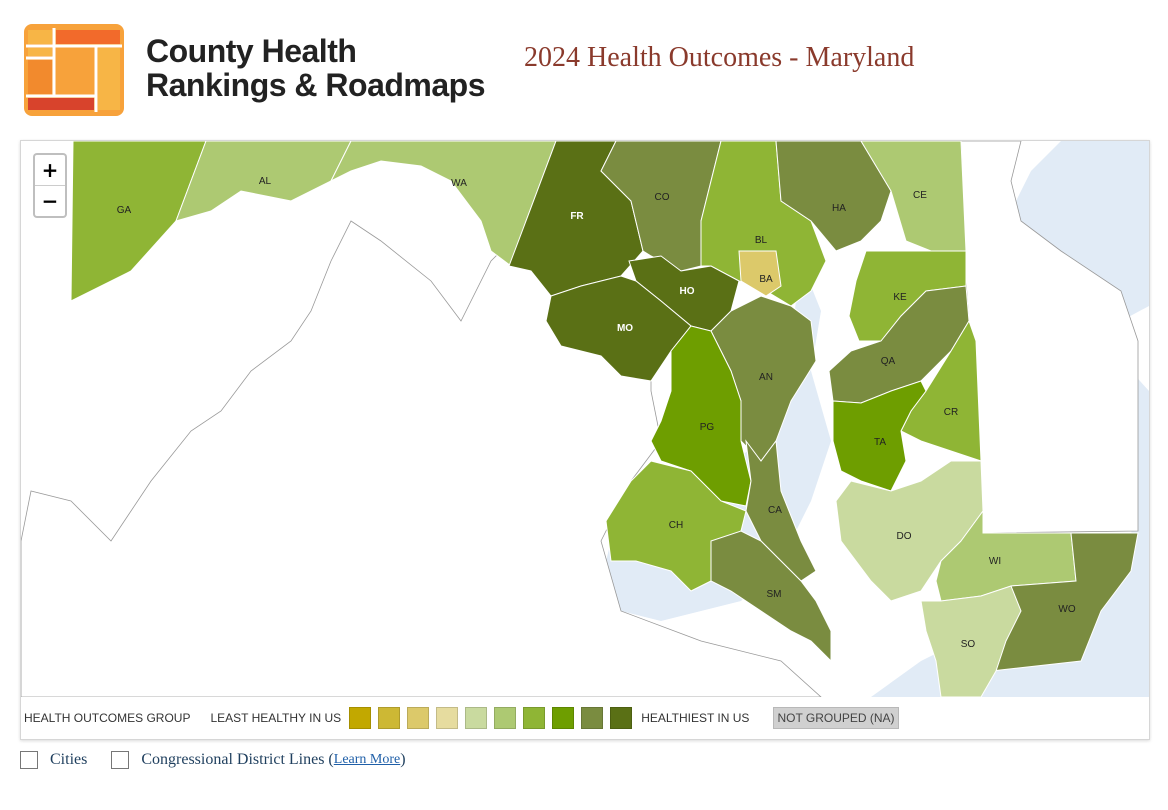  What do you see at coordinates (237, 759) in the screenshot?
I see `districts-label: Congressional District Lines (` at bounding box center [237, 759].